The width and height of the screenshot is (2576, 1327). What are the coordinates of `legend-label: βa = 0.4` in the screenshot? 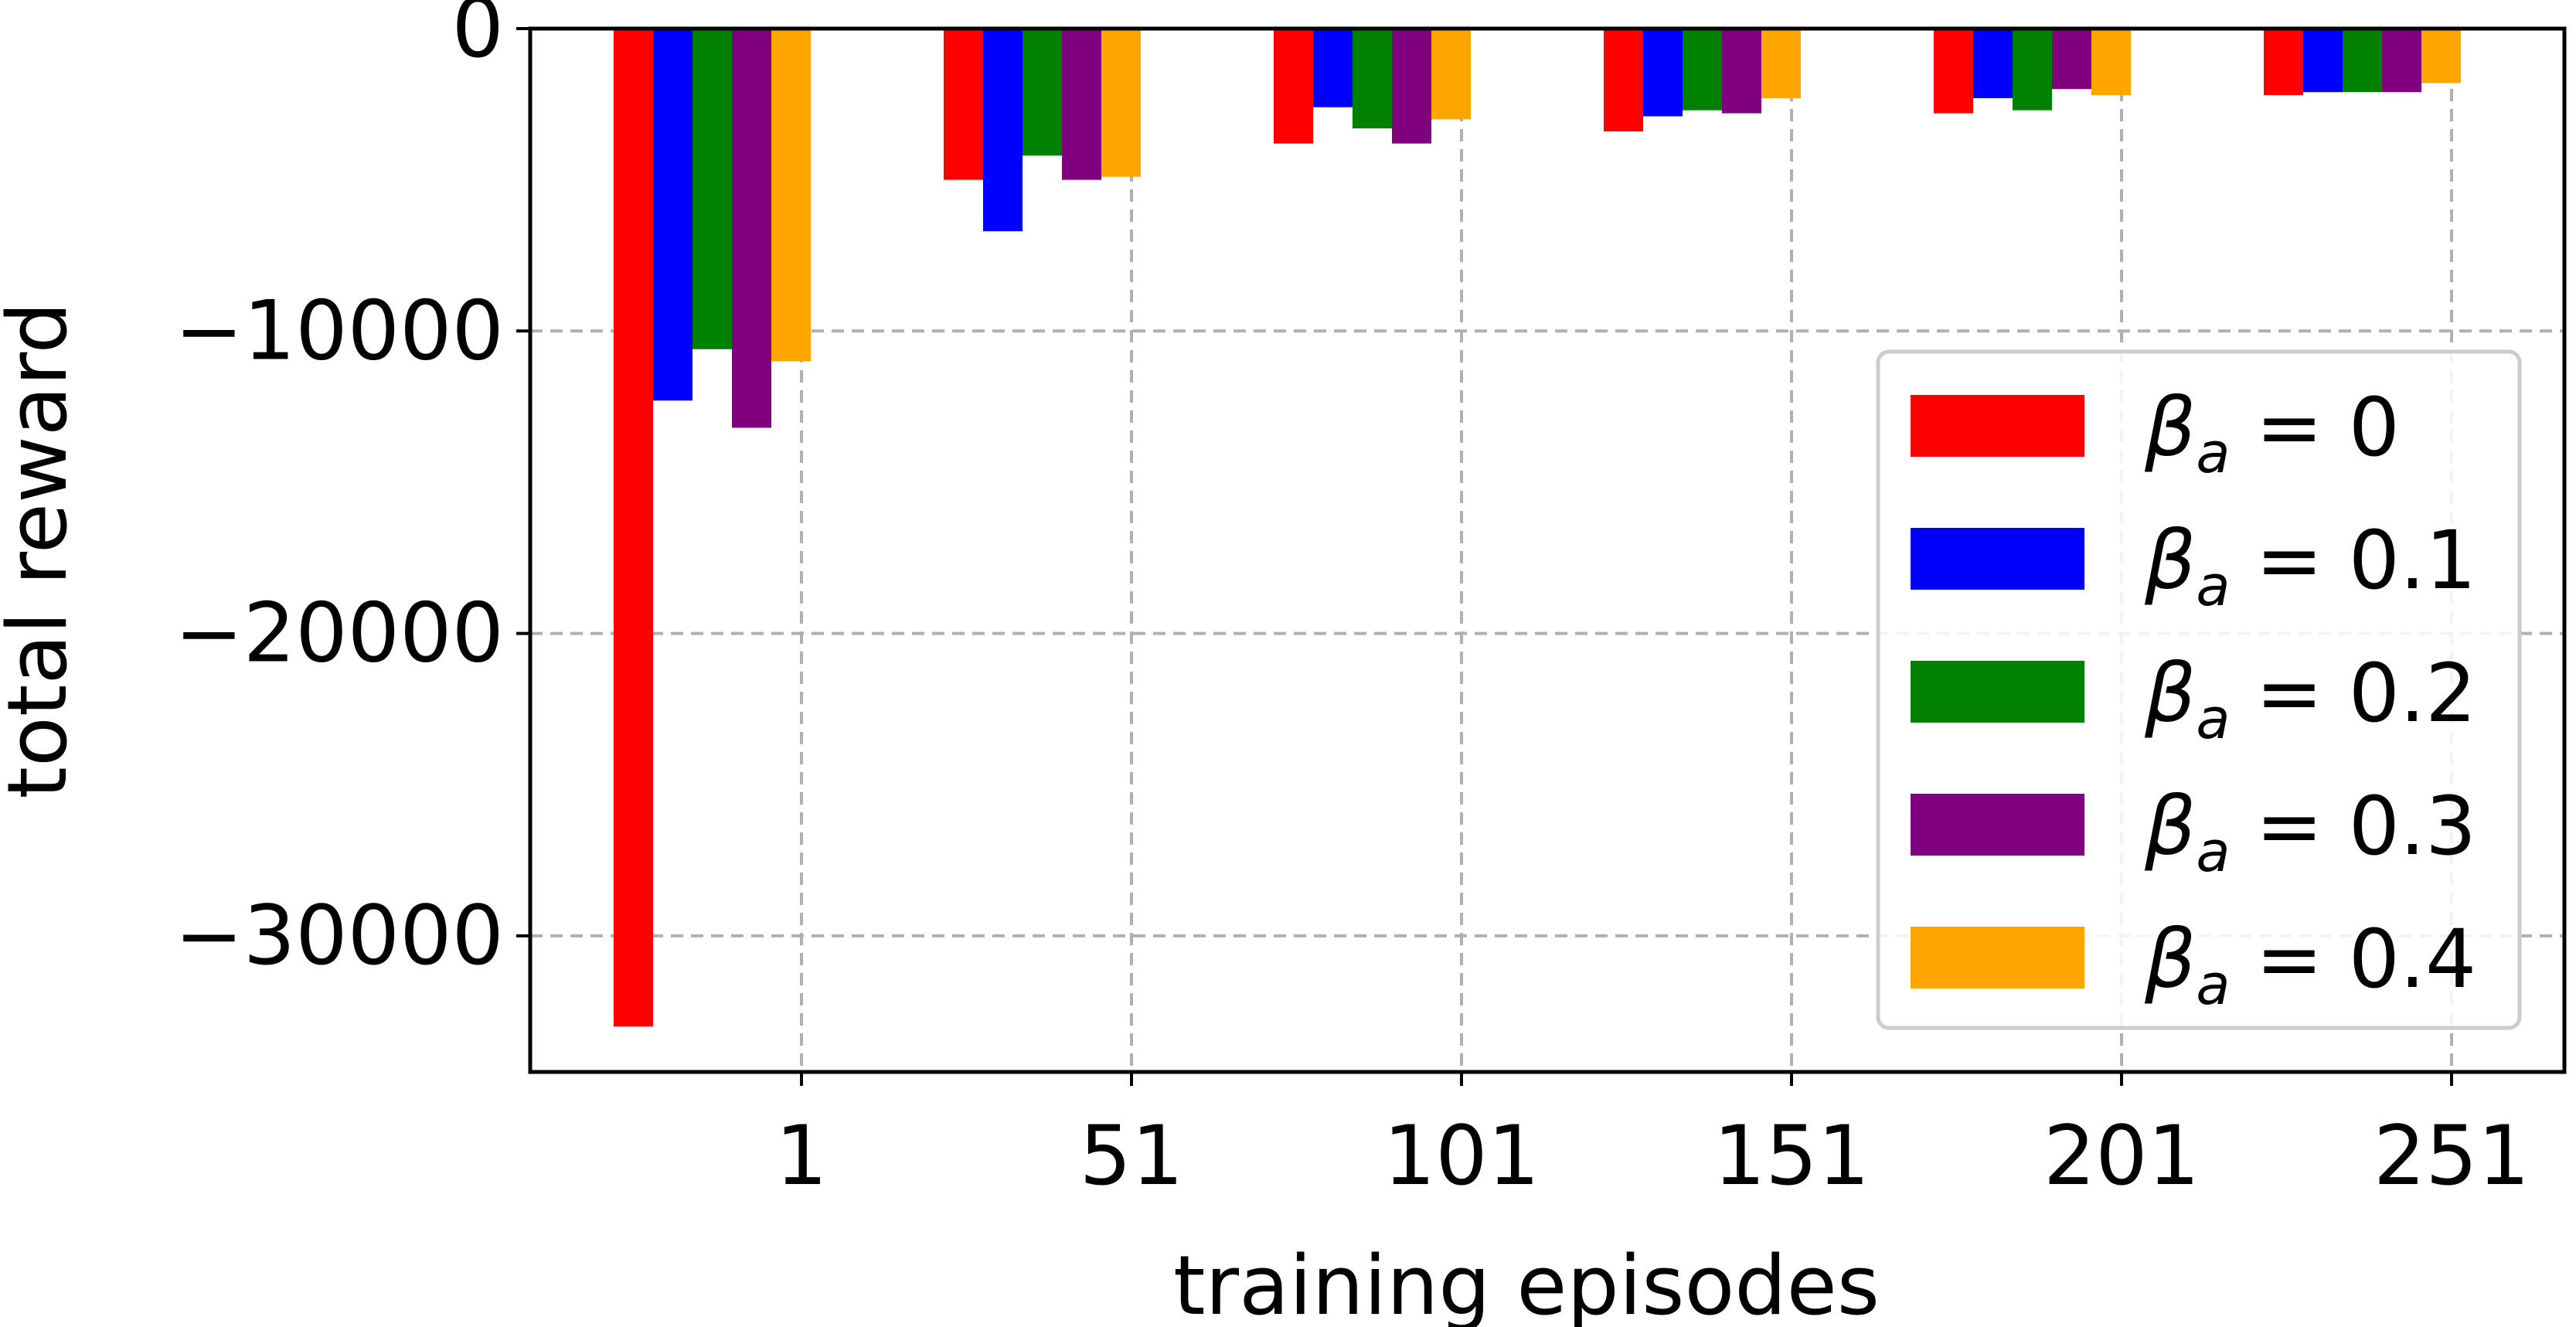 It's located at (2310, 964).